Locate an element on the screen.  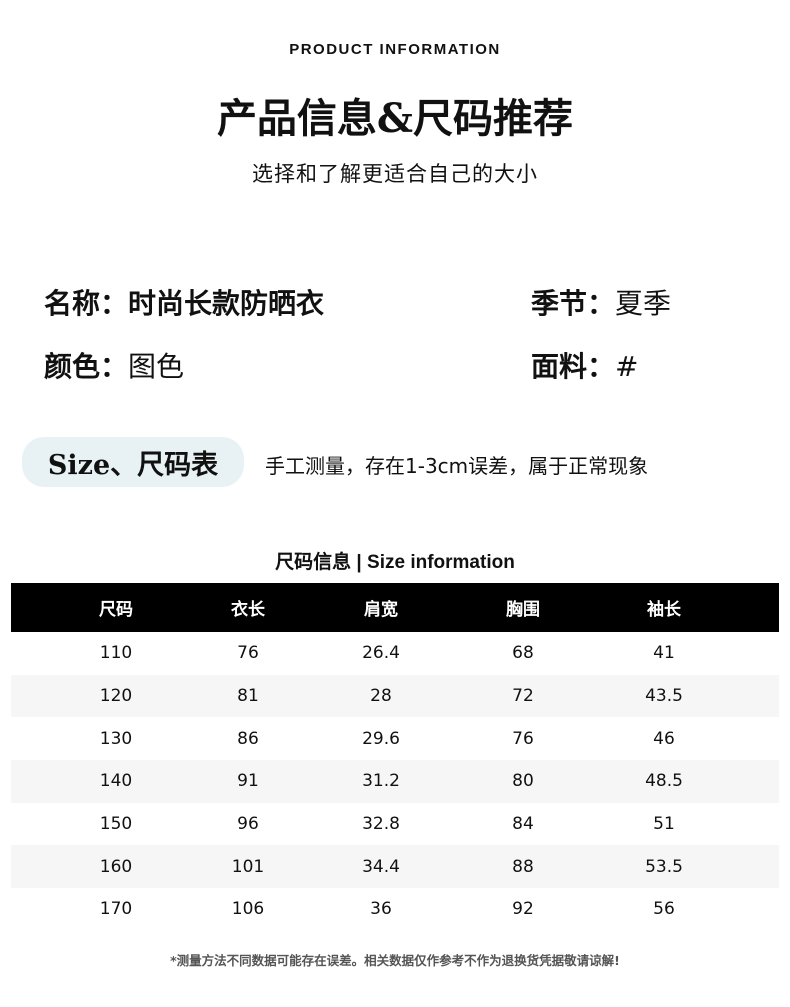
column-header: 衣长 is located at coordinates (248, 610).